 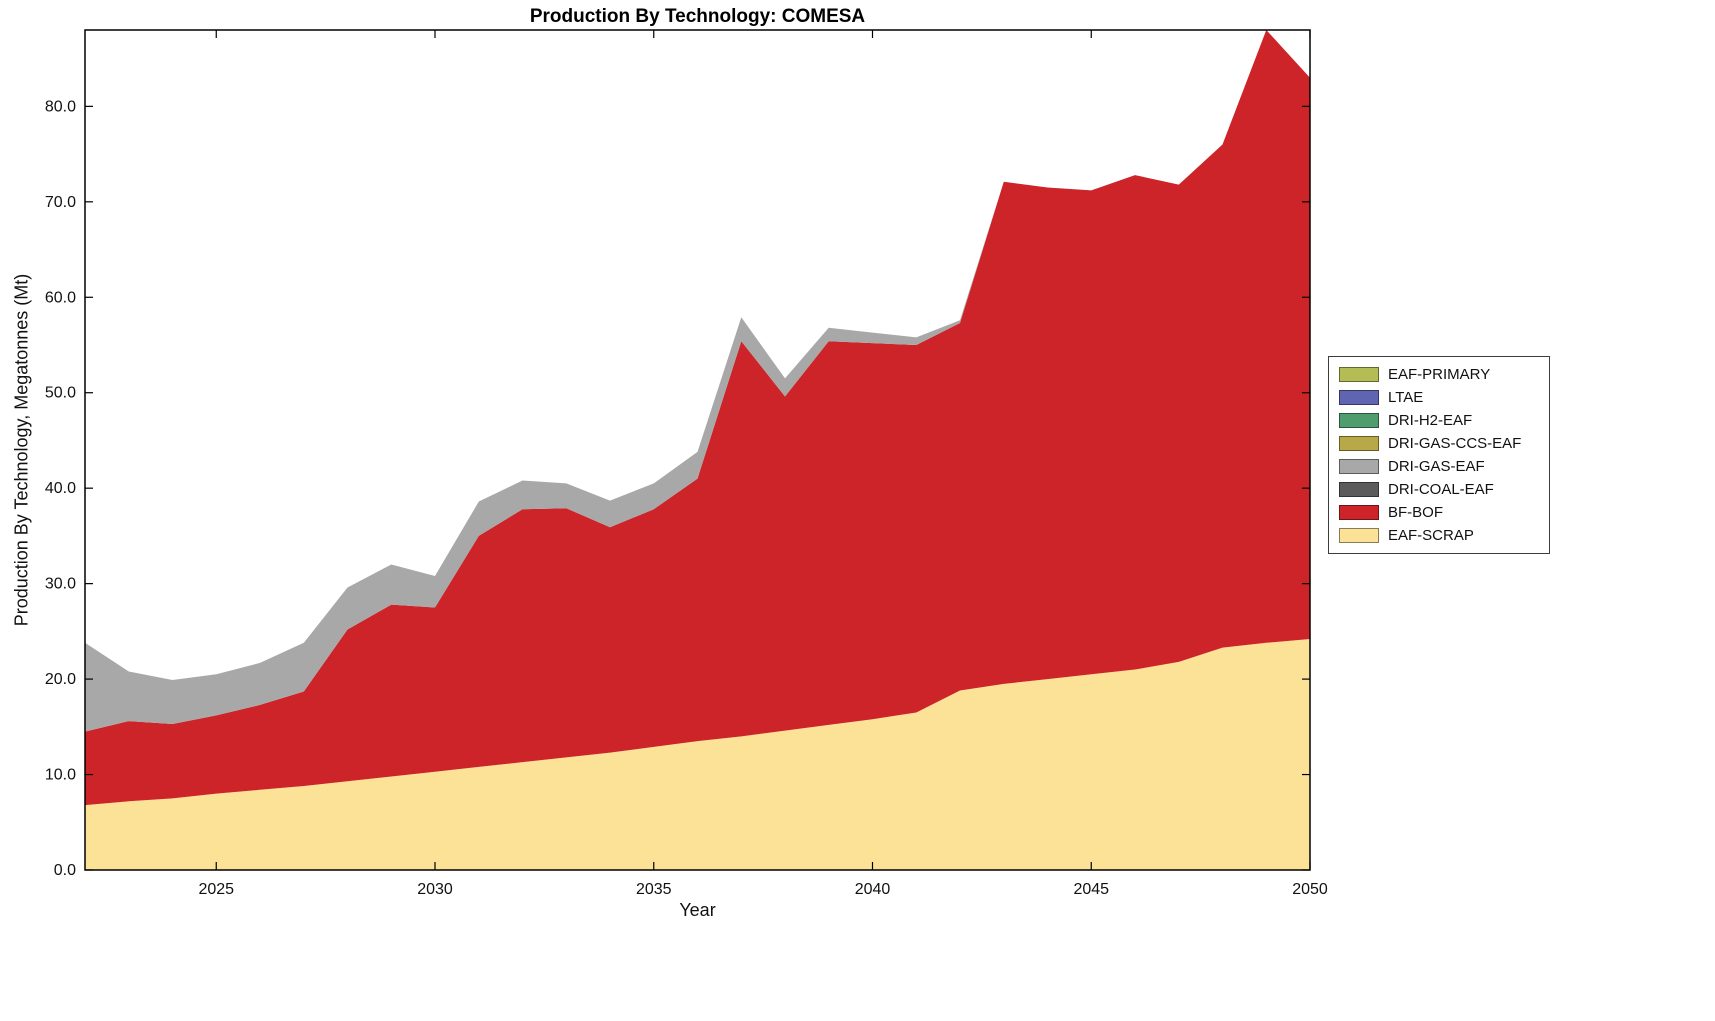 I want to click on legend-swatch-eaf-scrap, so click(x=1359, y=535).